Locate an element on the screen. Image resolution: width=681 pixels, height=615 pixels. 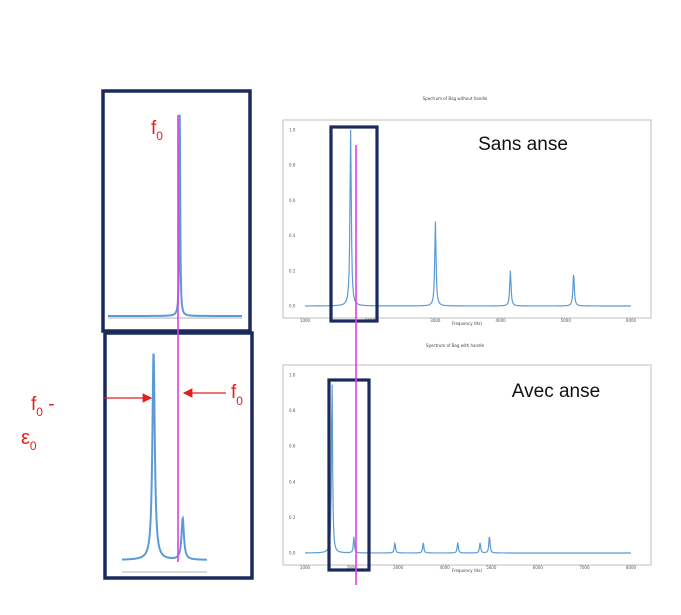
x-tick-label: 8000 is located at coordinates (631, 567).